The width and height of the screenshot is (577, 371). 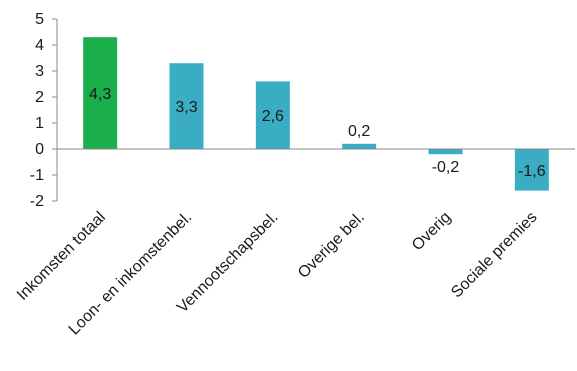 I want to click on y-tick-label: -1, so click(x=37, y=175).